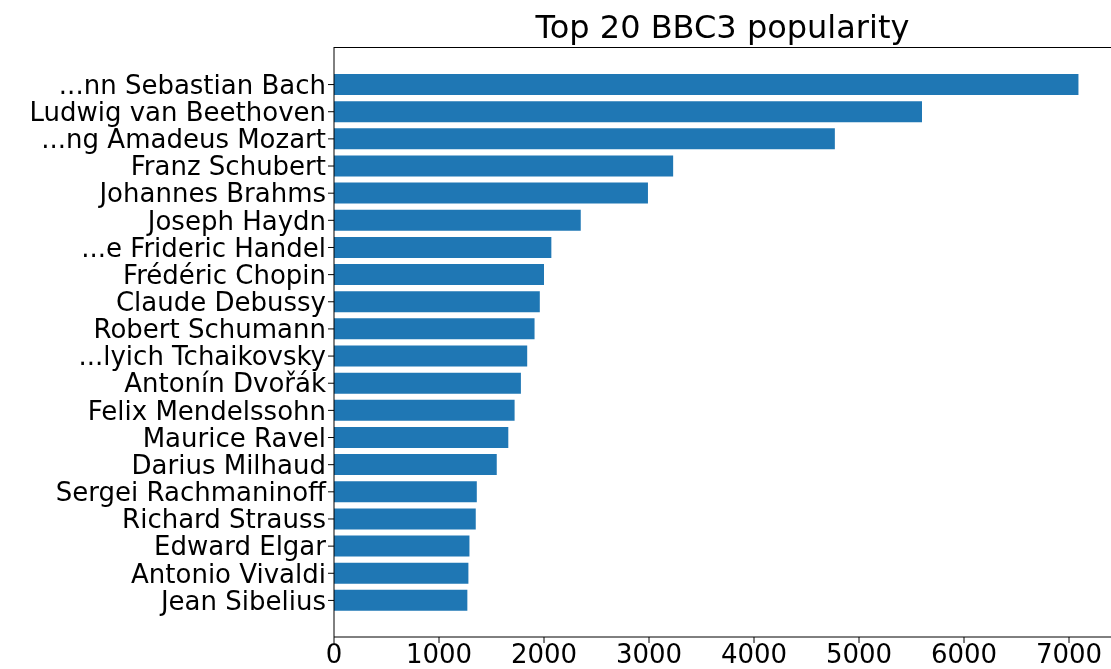 The width and height of the screenshot is (1111, 669). What do you see at coordinates (224, 274) in the screenshot?
I see `y-tick-label: Frédéric Chopin` at bounding box center [224, 274].